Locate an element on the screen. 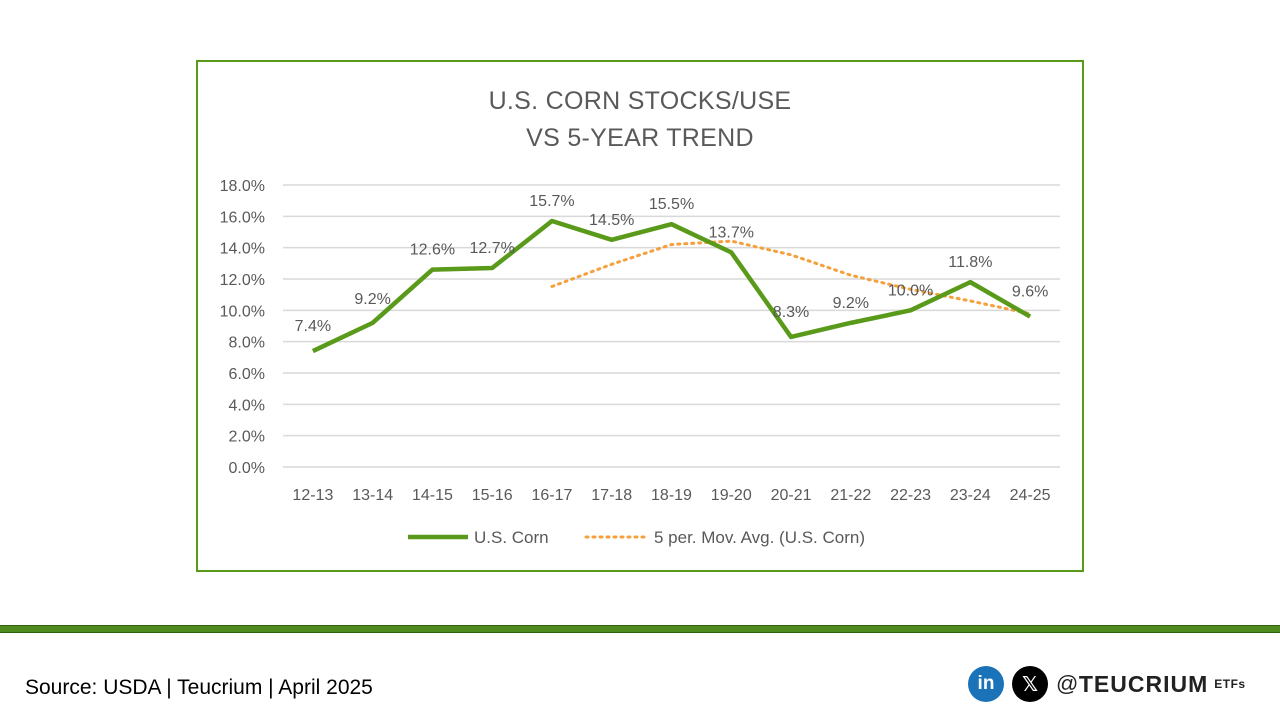  linkedin-icon: in is located at coordinates (986, 684).